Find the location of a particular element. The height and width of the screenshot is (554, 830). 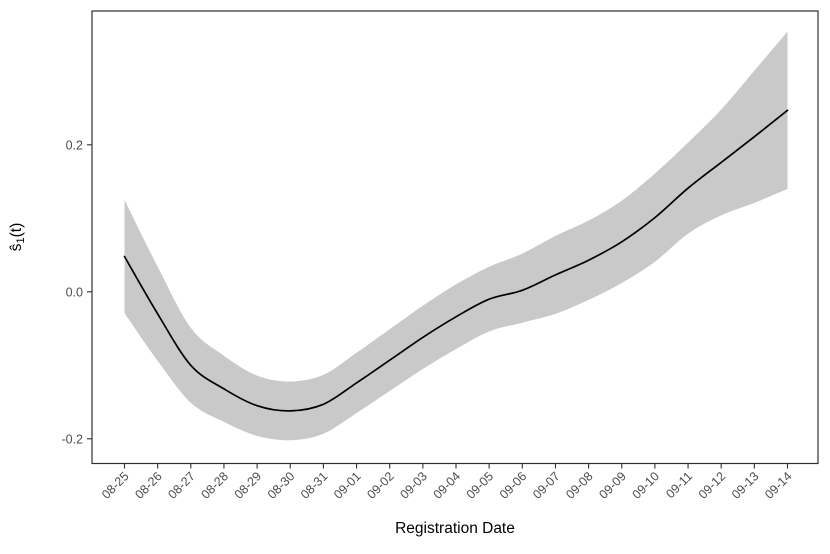

x-tick-label: 09-01 is located at coordinates (347, 485).